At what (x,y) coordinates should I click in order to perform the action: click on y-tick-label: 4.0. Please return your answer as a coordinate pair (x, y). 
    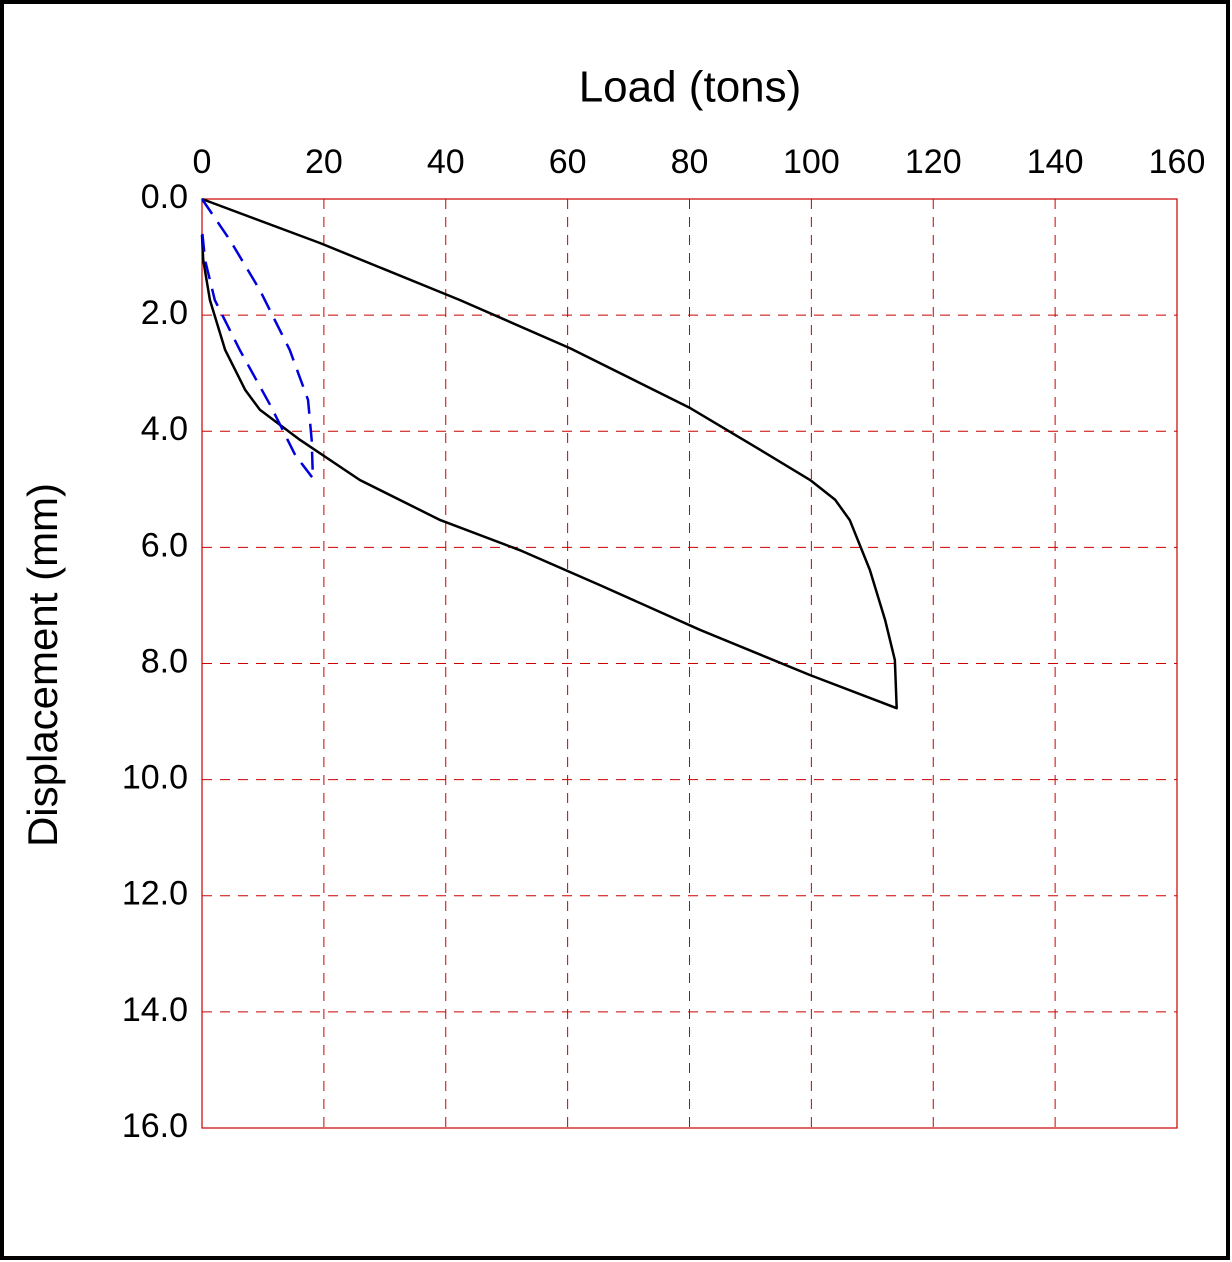
    Looking at the image, I should click on (164, 429).